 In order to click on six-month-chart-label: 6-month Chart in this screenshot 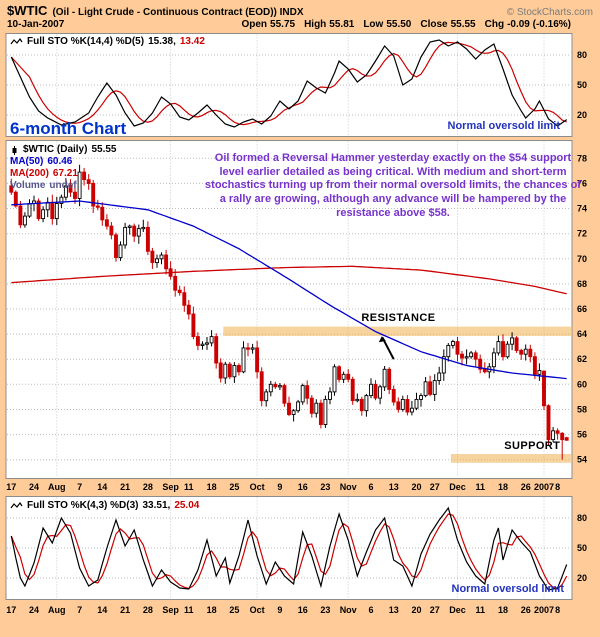, I will do `click(68, 128)`.